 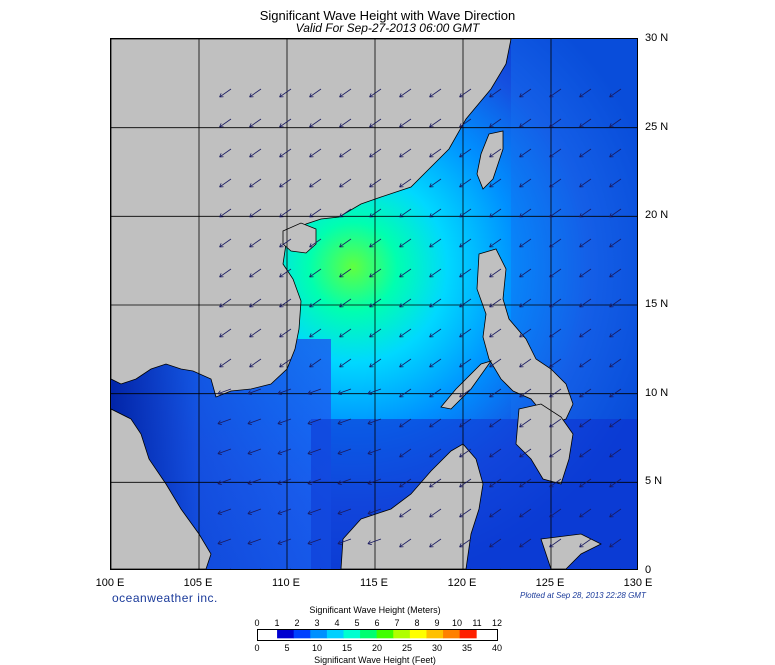 I want to click on colorbar-meters-tick: 2, so click(x=297, y=623).